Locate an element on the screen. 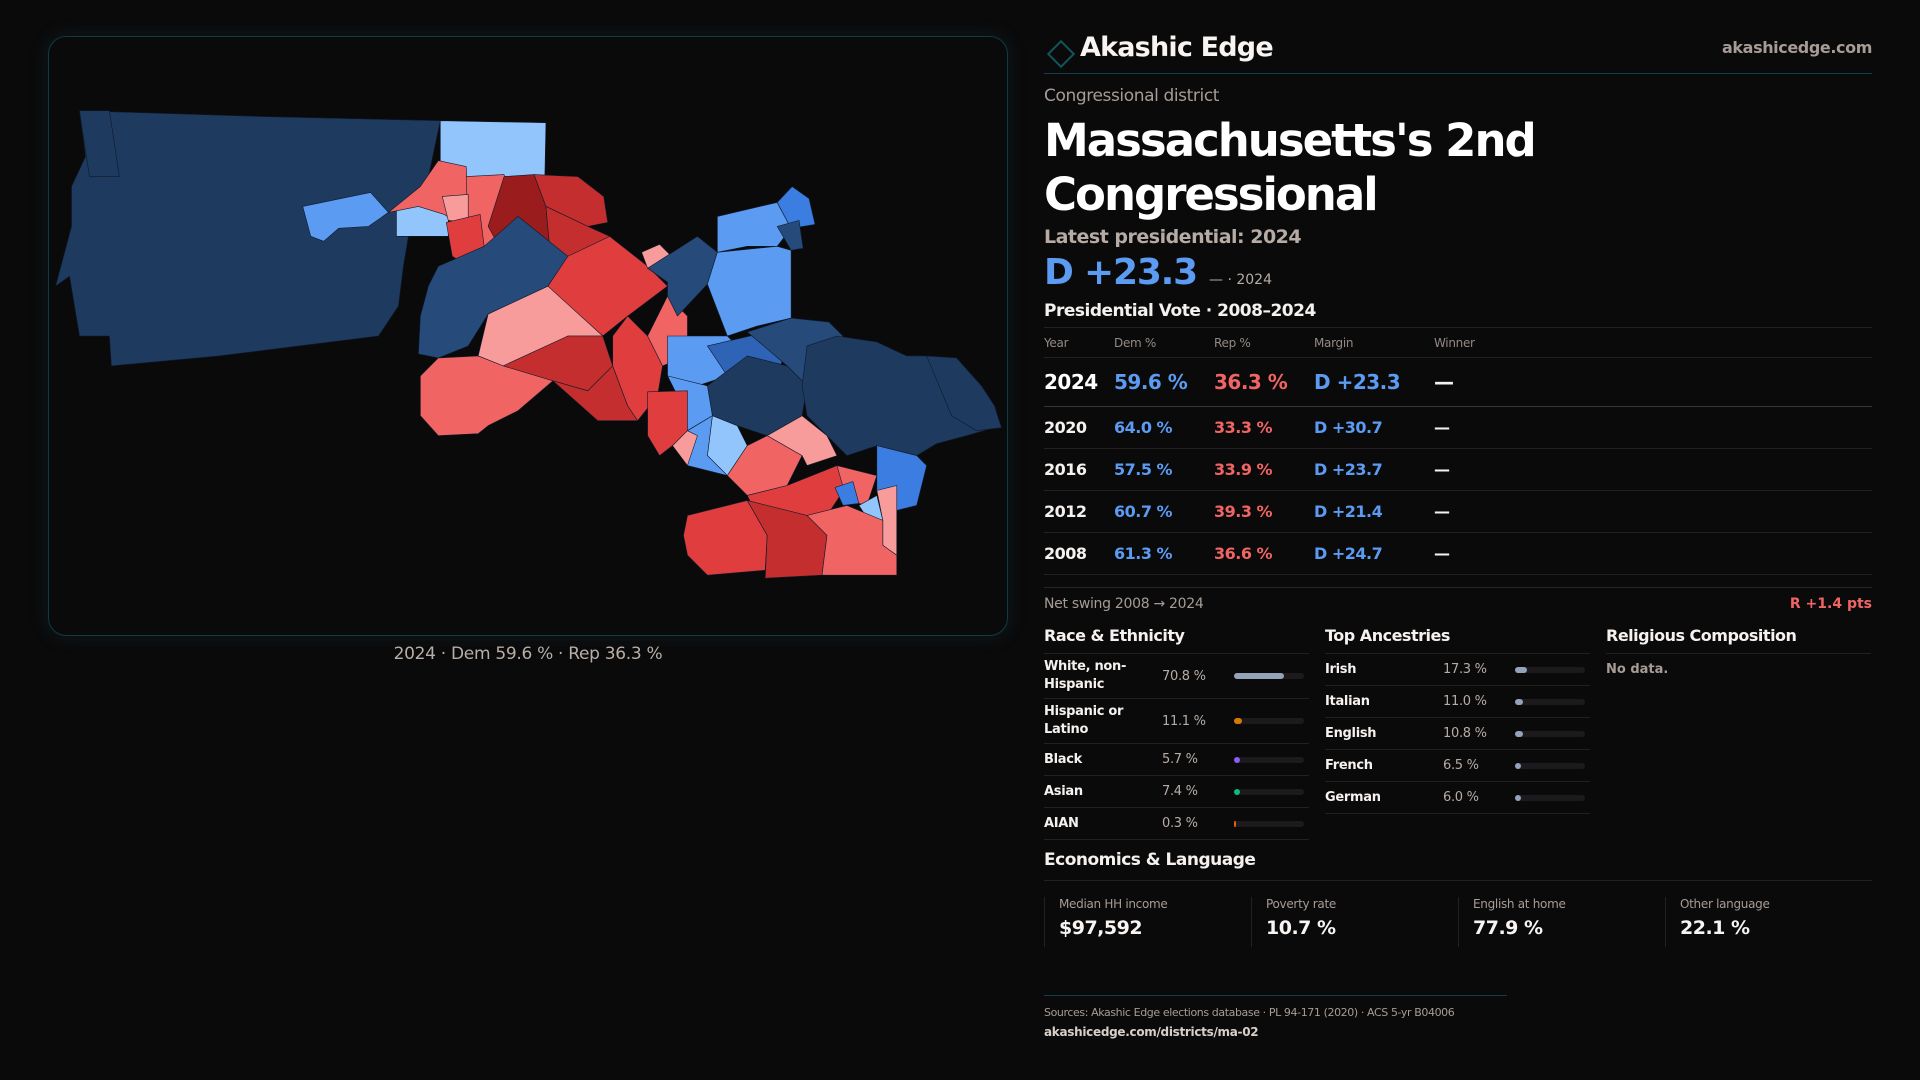  cell-year: 2024 is located at coordinates (1079, 382).